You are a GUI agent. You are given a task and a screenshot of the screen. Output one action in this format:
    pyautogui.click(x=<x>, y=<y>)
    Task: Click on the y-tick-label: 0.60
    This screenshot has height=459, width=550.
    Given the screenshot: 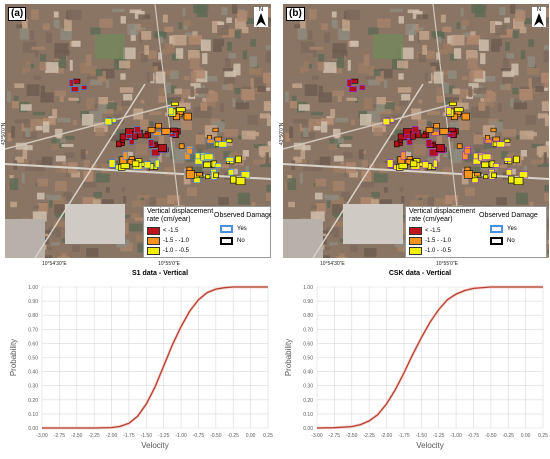 What is the action you would take?
    pyautogui.click(x=33, y=344)
    